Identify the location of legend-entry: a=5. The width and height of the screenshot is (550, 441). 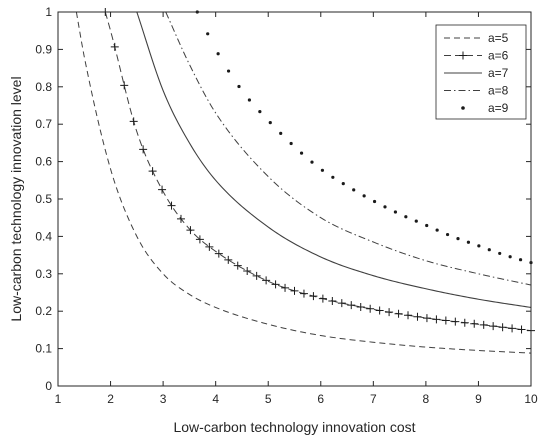
(476, 38).